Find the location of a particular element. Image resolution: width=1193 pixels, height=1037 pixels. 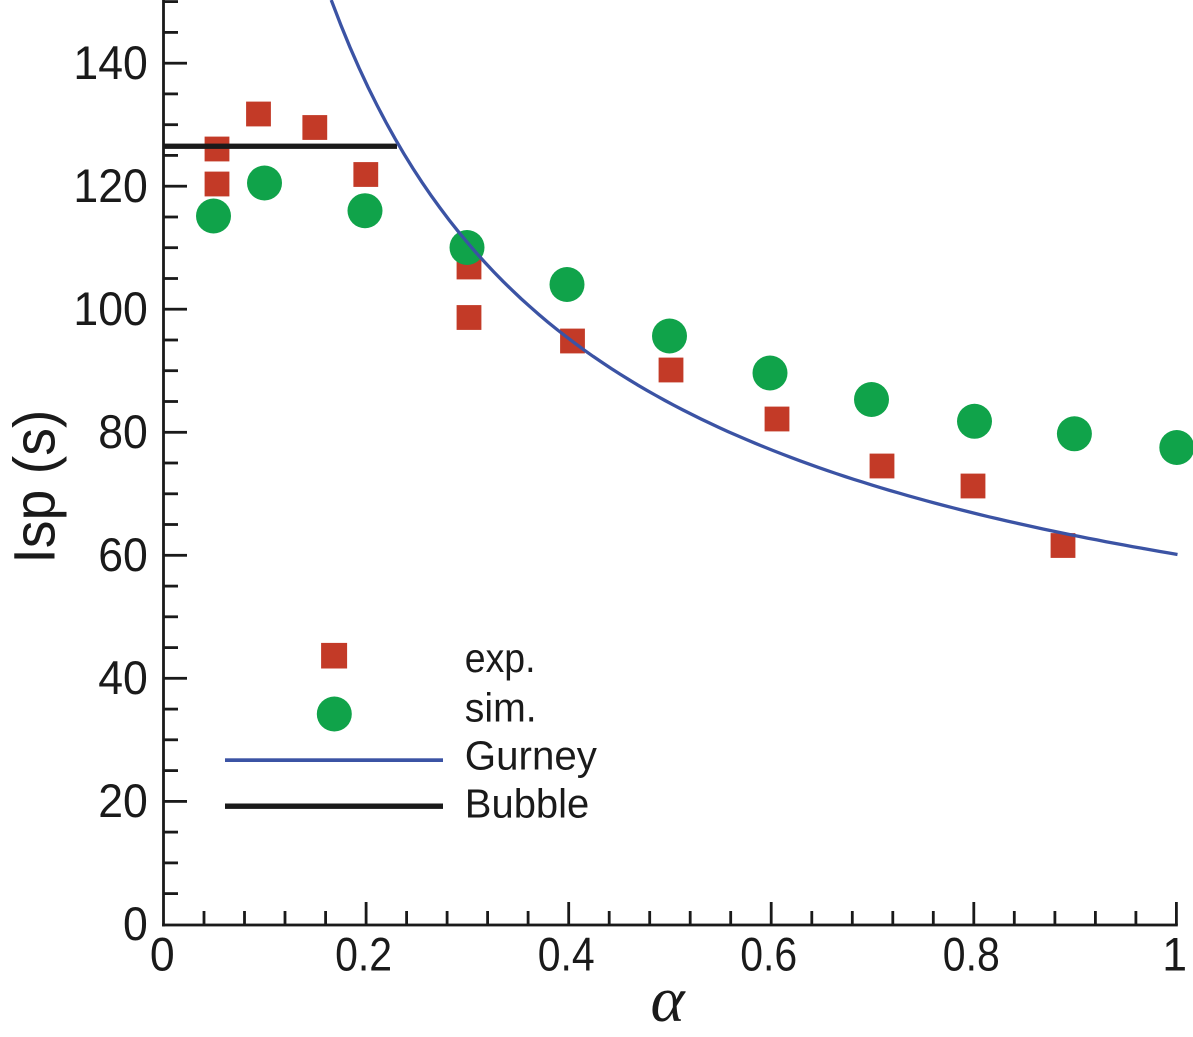

svg-text: 100 is located at coordinates (110, 308).